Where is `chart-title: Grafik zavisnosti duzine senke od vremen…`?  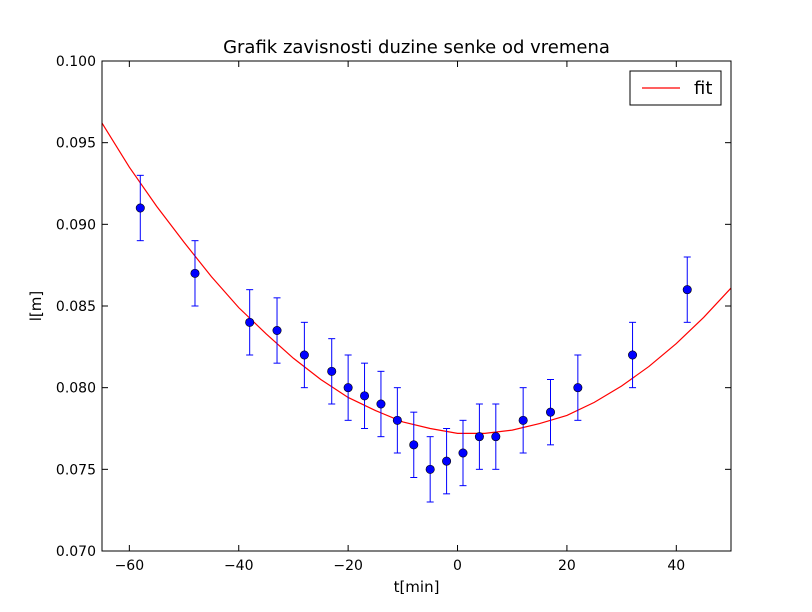 chart-title: Grafik zavisnosti duzine senke od vremen… is located at coordinates (416, 47).